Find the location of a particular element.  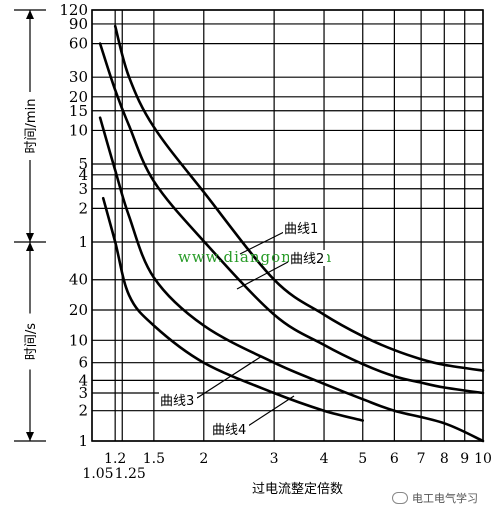

x-tick-label: 6 is located at coordinates (394, 459).